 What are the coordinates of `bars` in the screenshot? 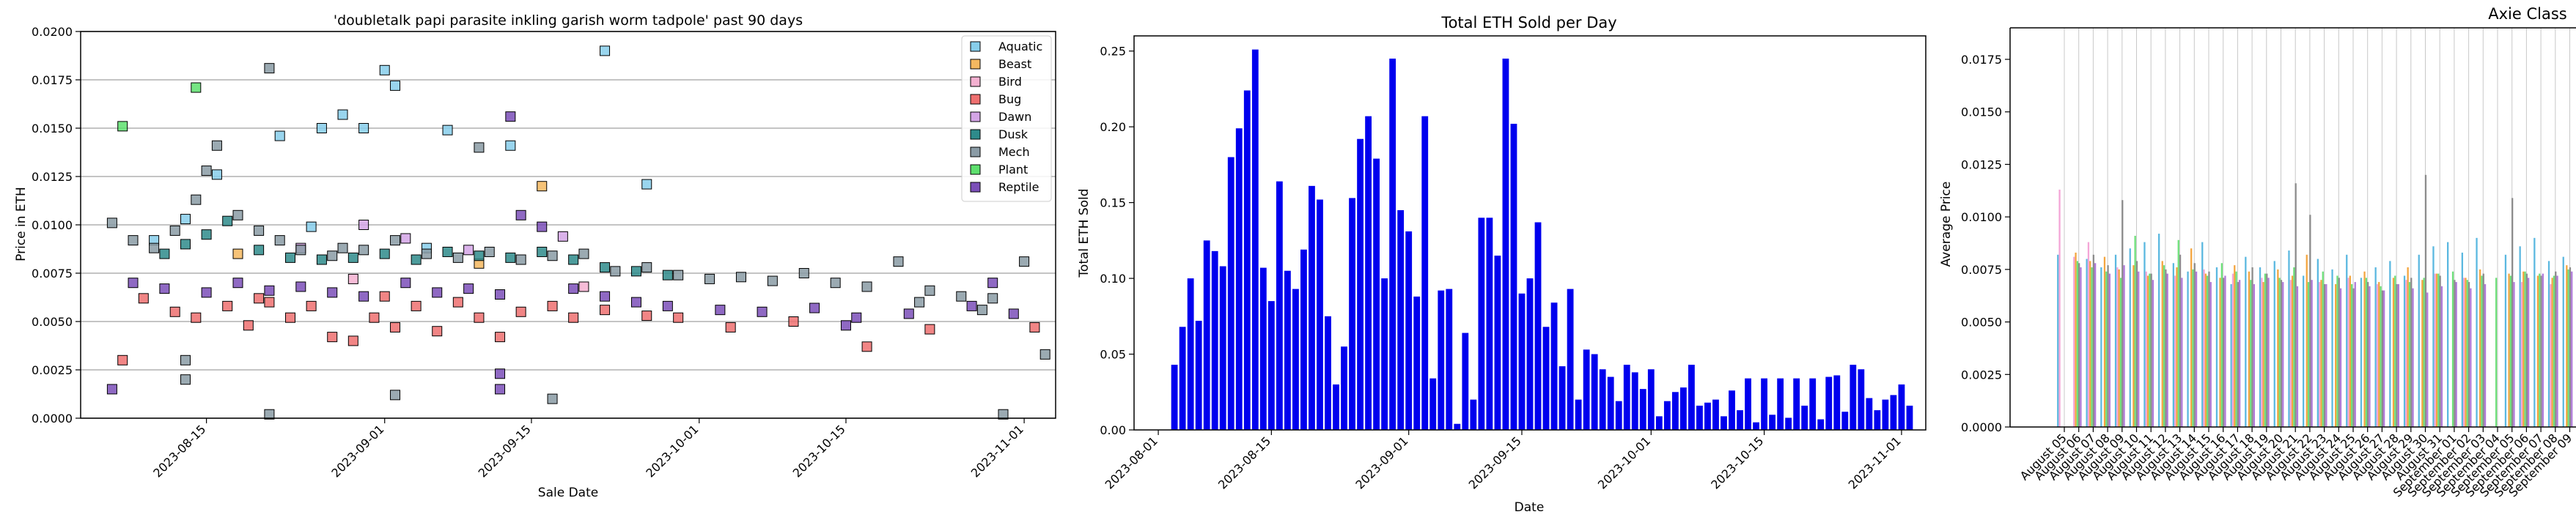 It's located at (2315, 300).